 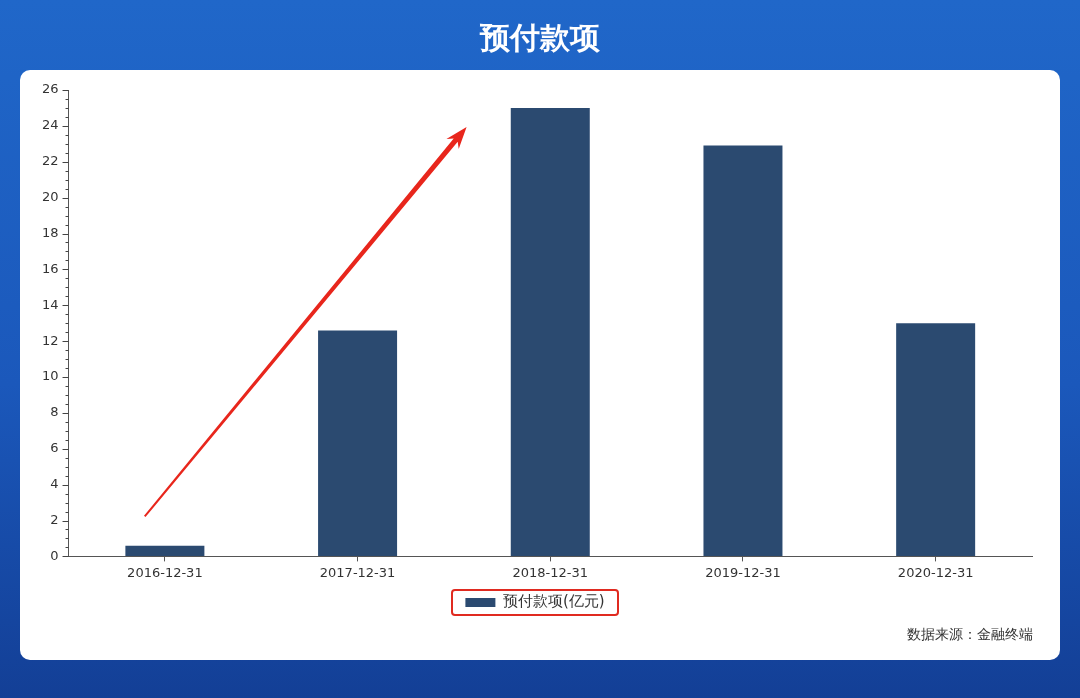 I want to click on y-tick-label: 12, so click(x=50, y=340).